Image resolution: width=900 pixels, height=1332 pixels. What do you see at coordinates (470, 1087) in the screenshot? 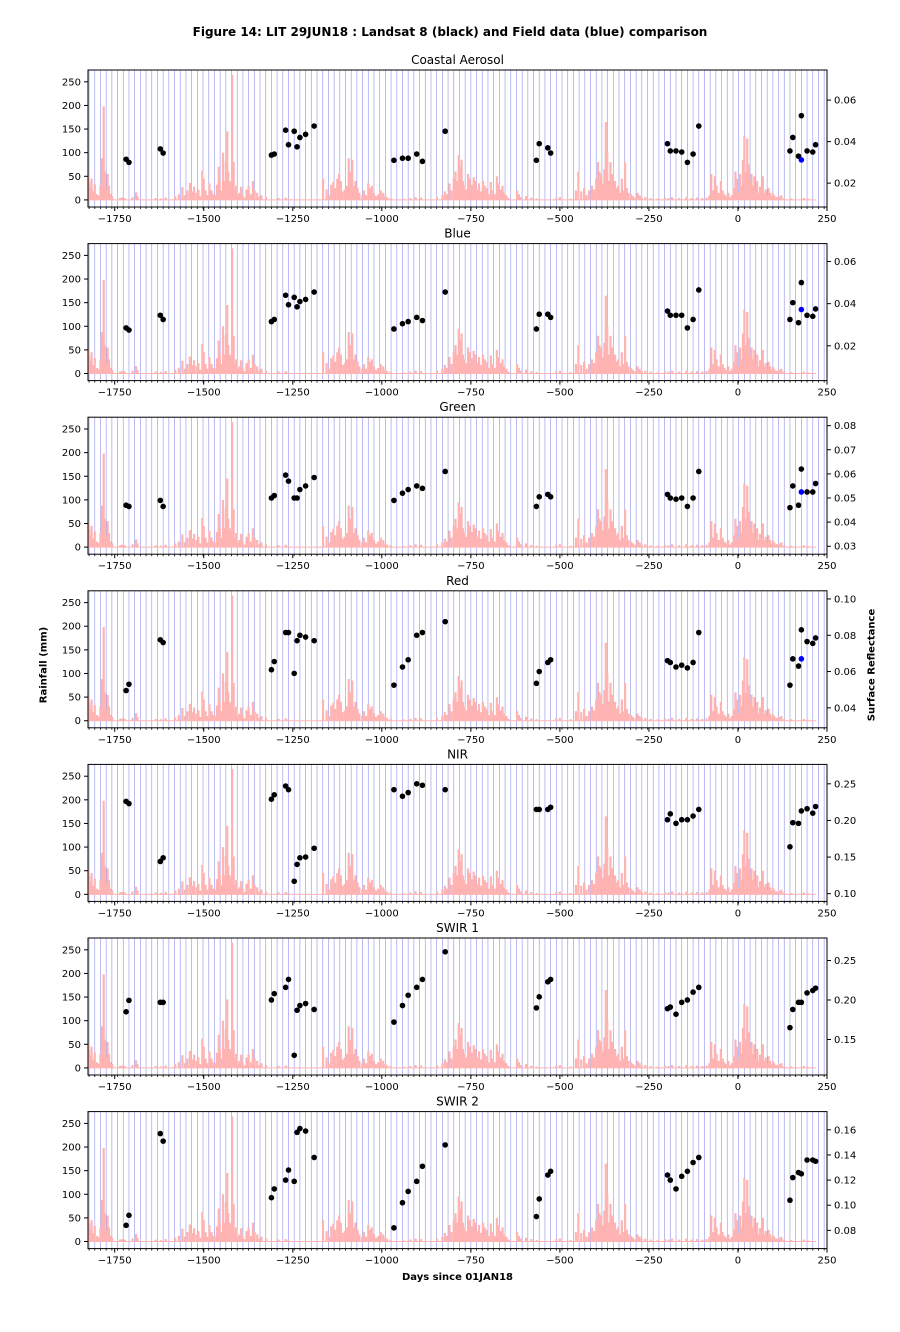
I see `x-tick-label: −750` at bounding box center [470, 1087].